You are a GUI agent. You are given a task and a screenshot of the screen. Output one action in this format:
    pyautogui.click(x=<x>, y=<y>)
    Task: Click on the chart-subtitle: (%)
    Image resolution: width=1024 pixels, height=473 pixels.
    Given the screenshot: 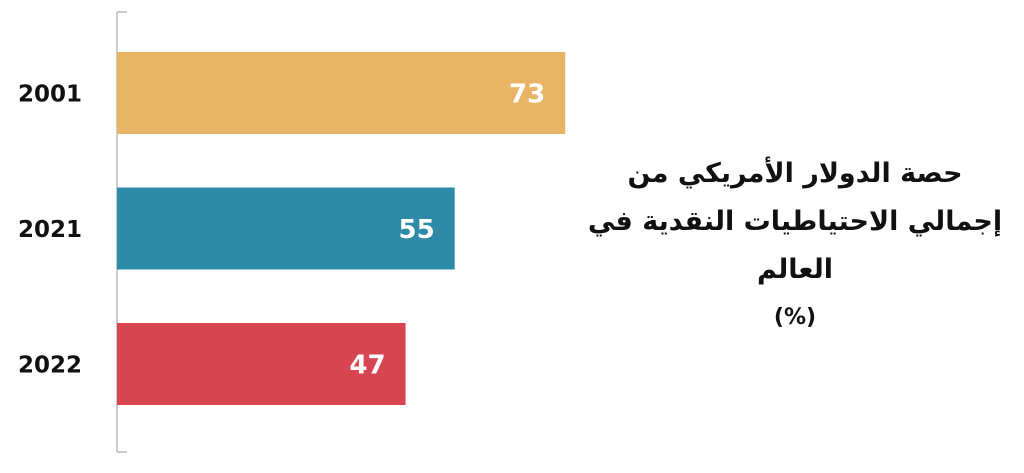 What is the action you would take?
    pyautogui.click(x=795, y=317)
    